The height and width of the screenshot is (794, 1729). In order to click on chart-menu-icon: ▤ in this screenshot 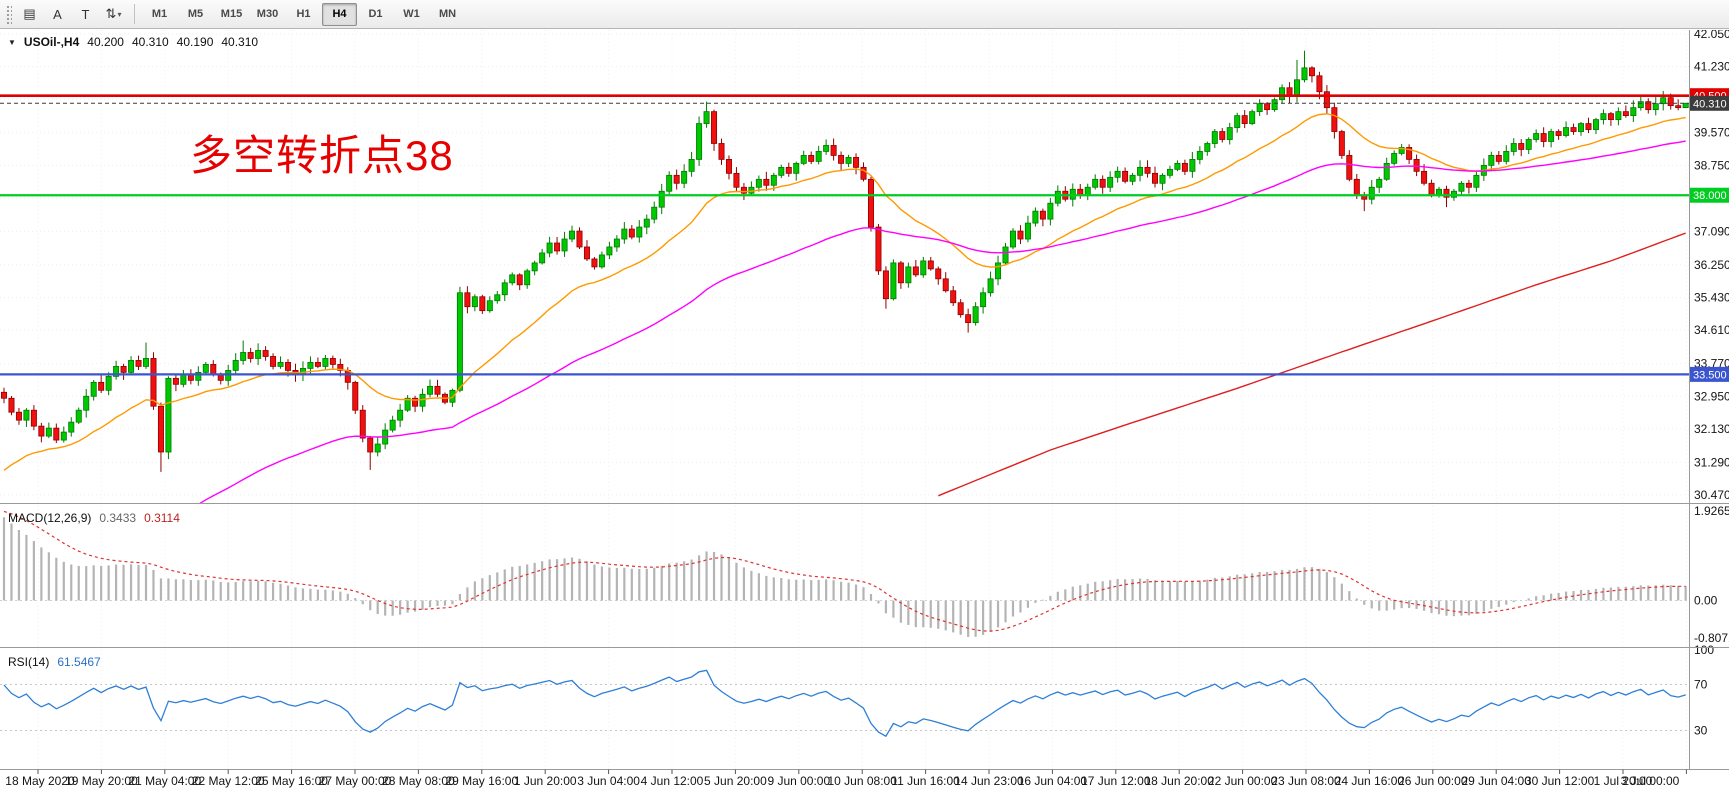, I will do `click(29, 13)`.